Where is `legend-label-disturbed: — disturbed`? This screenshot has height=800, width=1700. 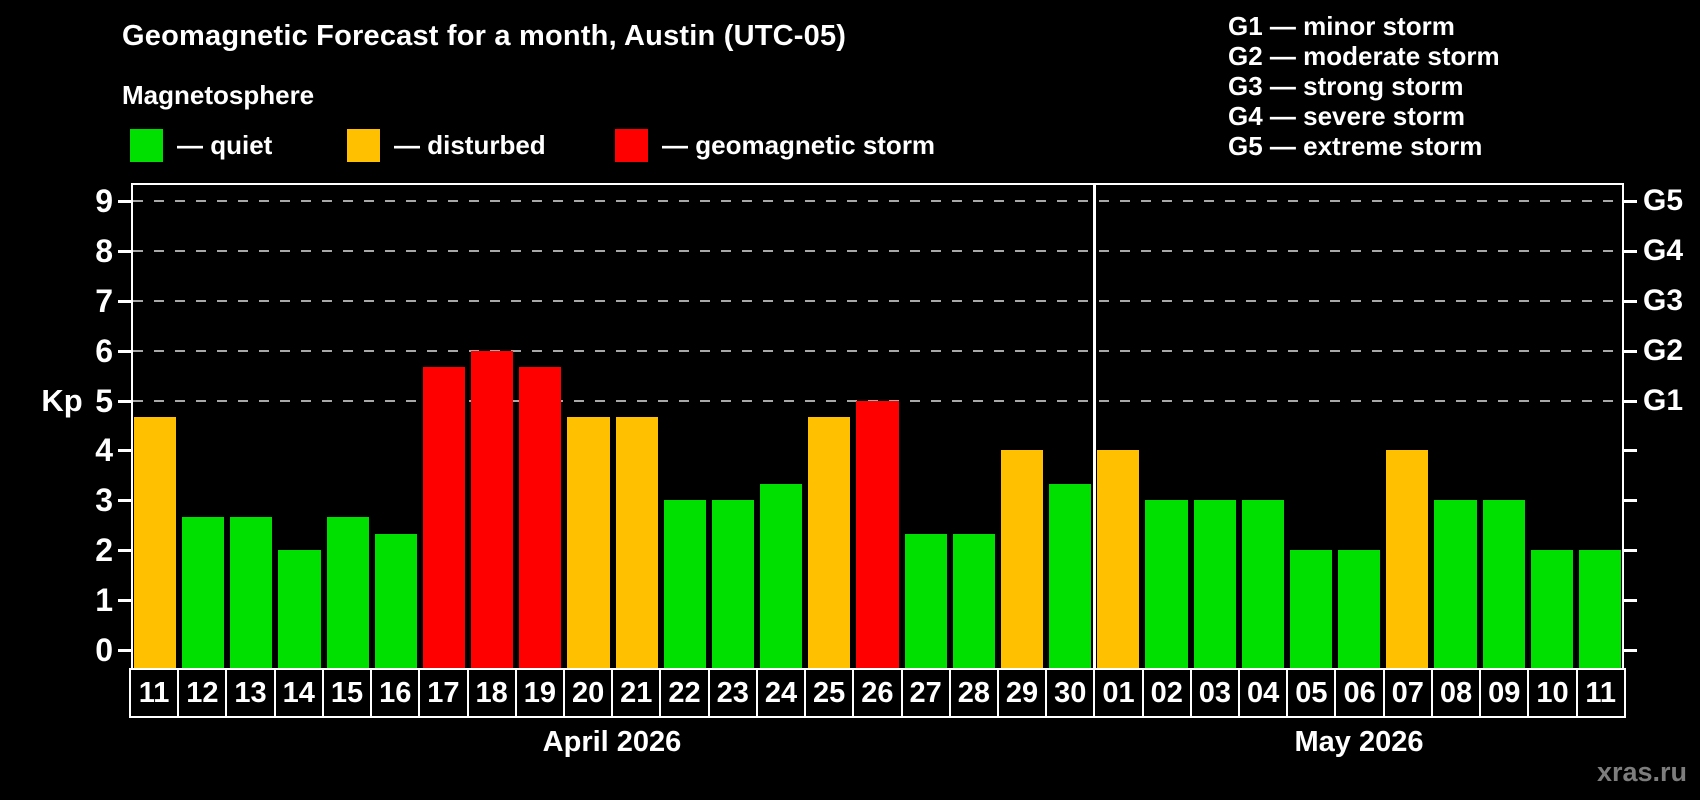 legend-label-disturbed: — disturbed is located at coordinates (470, 145).